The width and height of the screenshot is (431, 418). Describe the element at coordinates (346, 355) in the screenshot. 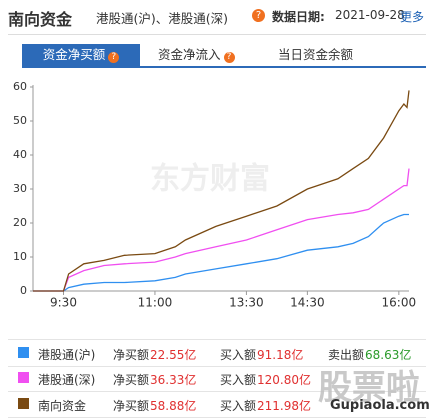

I see `column-label: 卖出额` at that location.